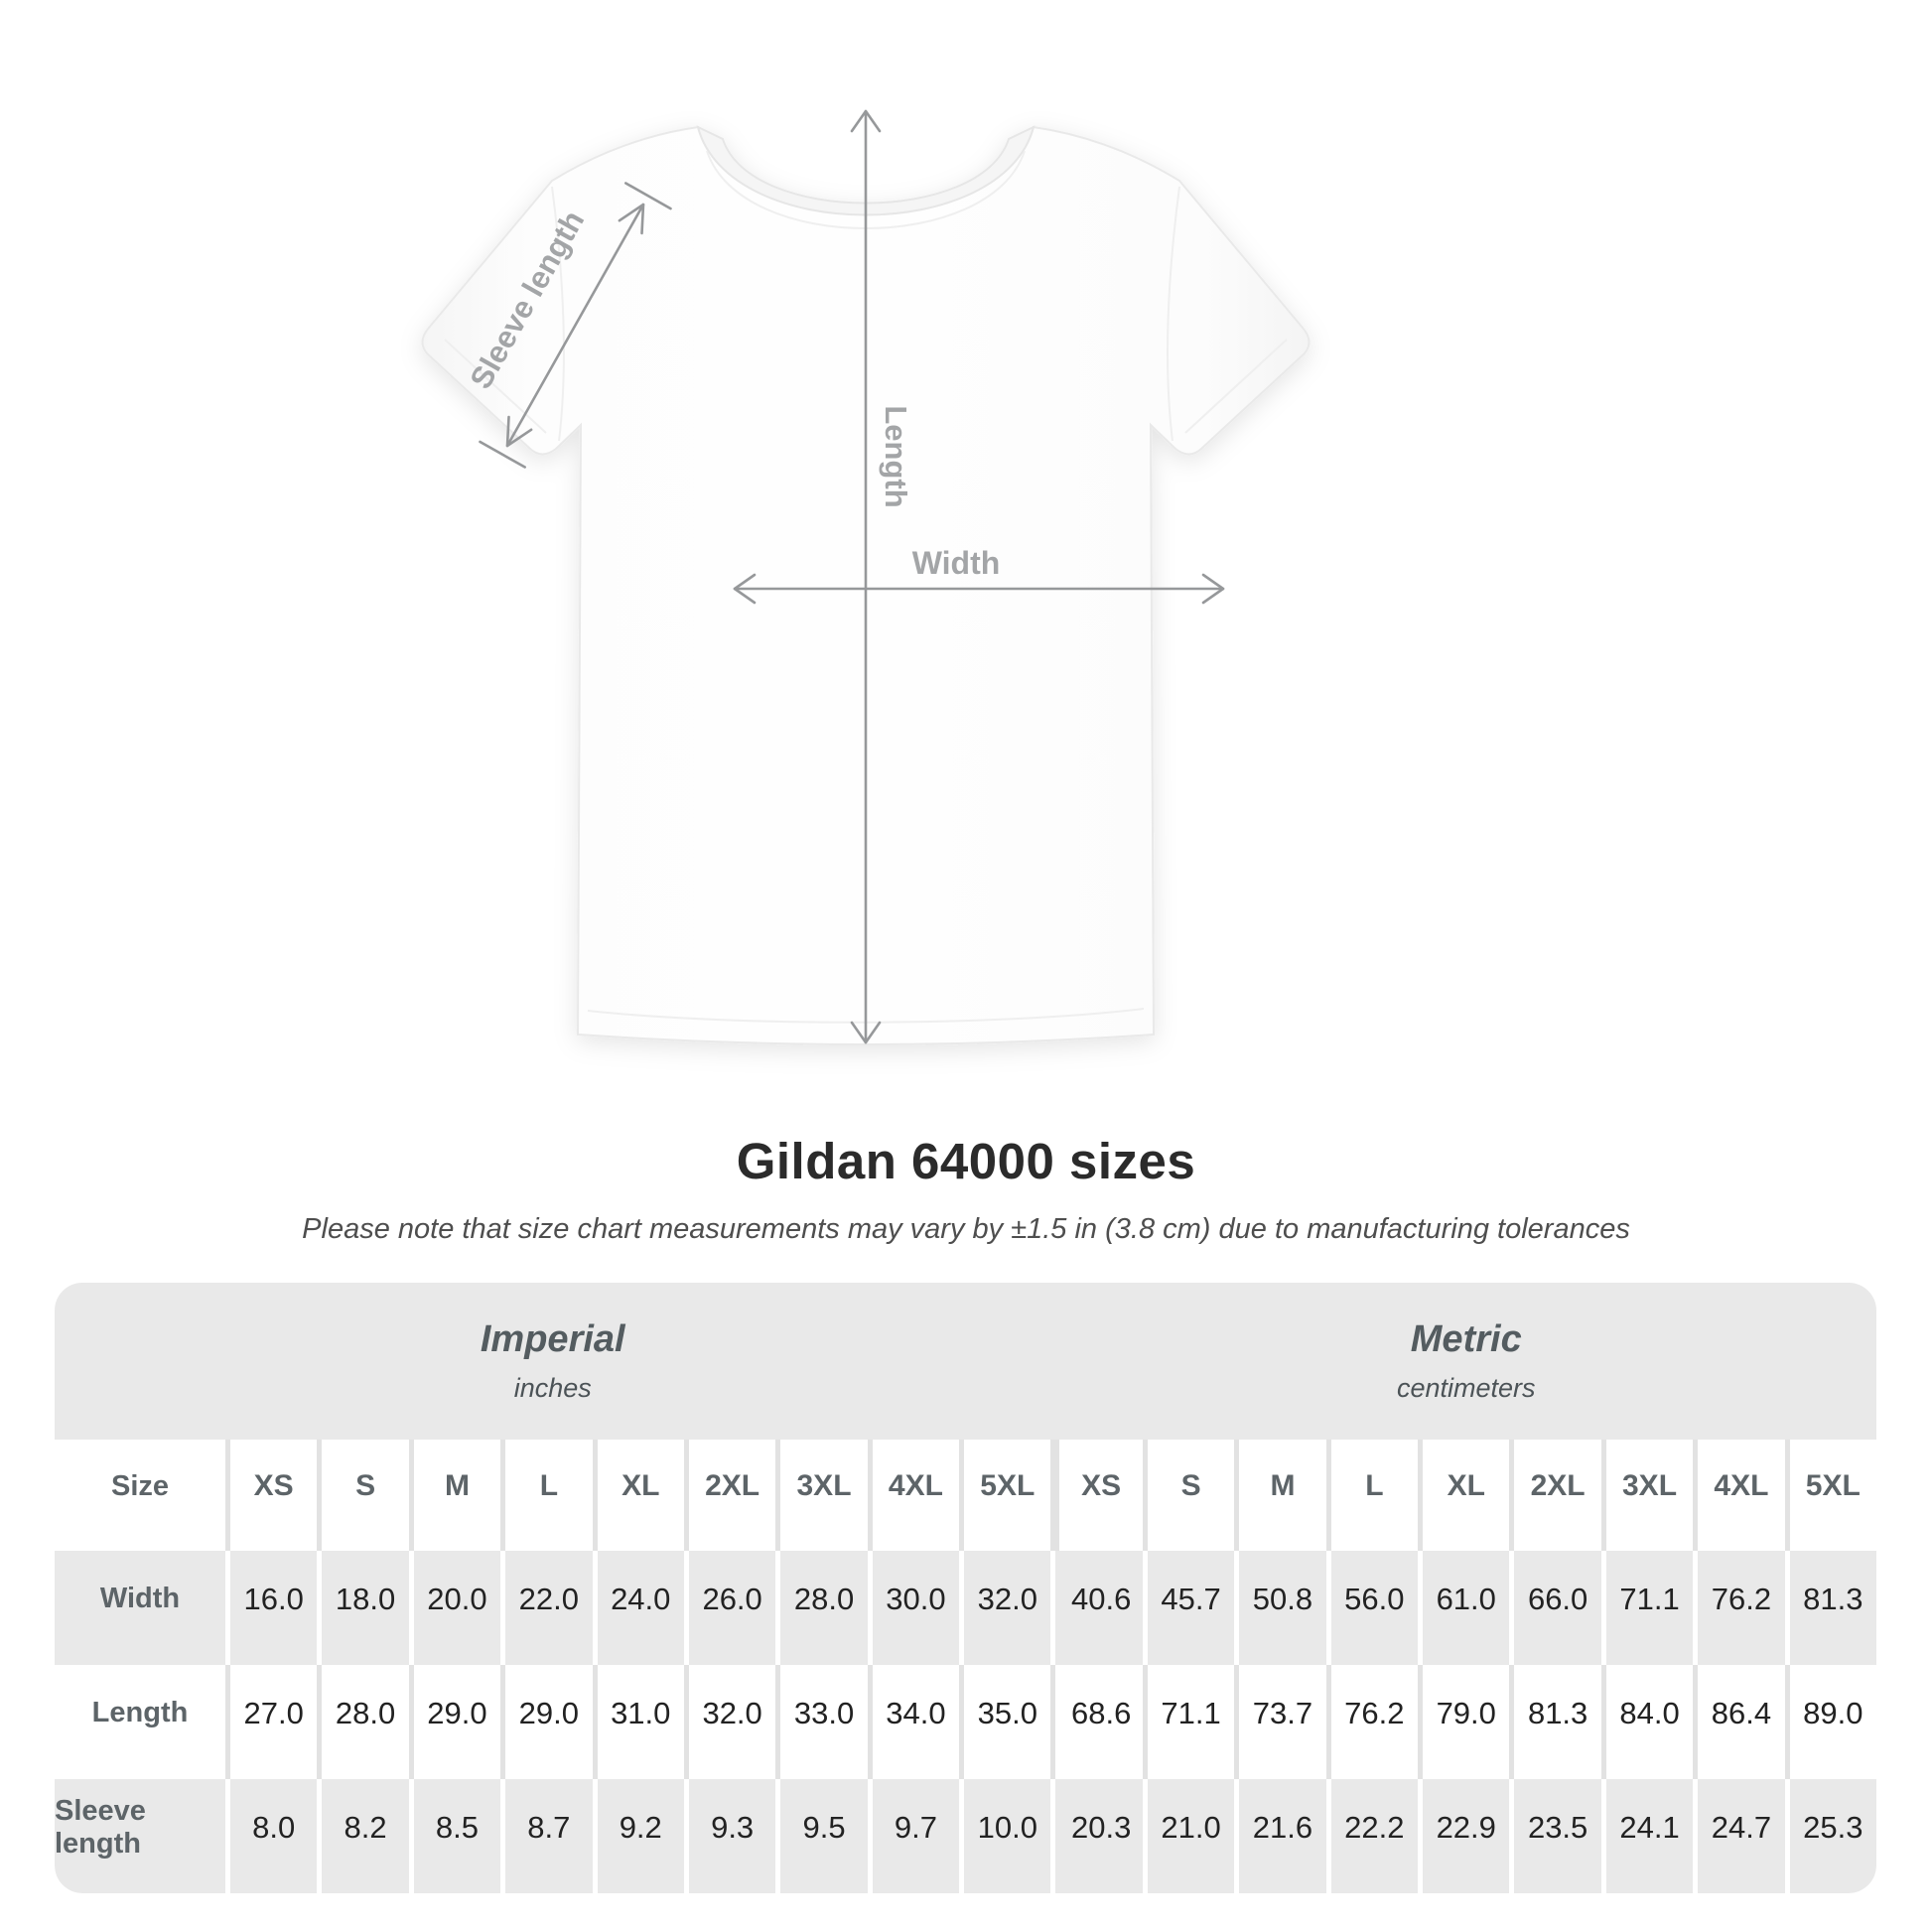 This screenshot has height=1932, width=1932. What do you see at coordinates (140, 1608) in the screenshot?
I see `row-label: Width` at bounding box center [140, 1608].